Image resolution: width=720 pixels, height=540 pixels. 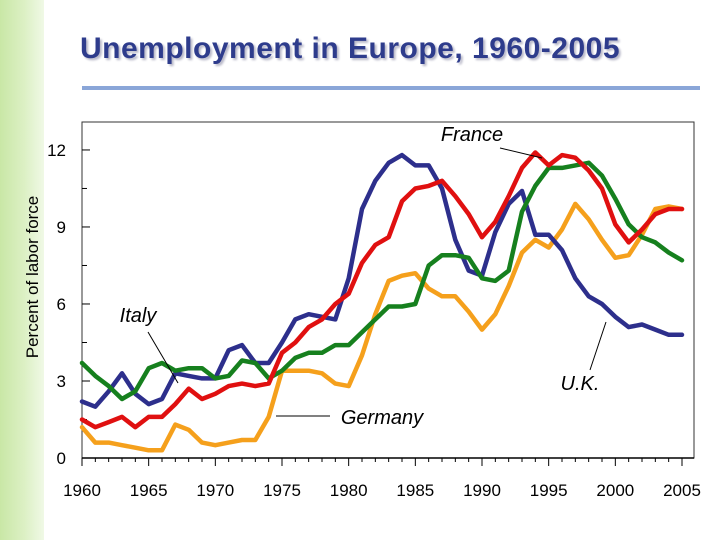 I want to click on slide-title-years: 1960-2005, so click(x=546, y=48).